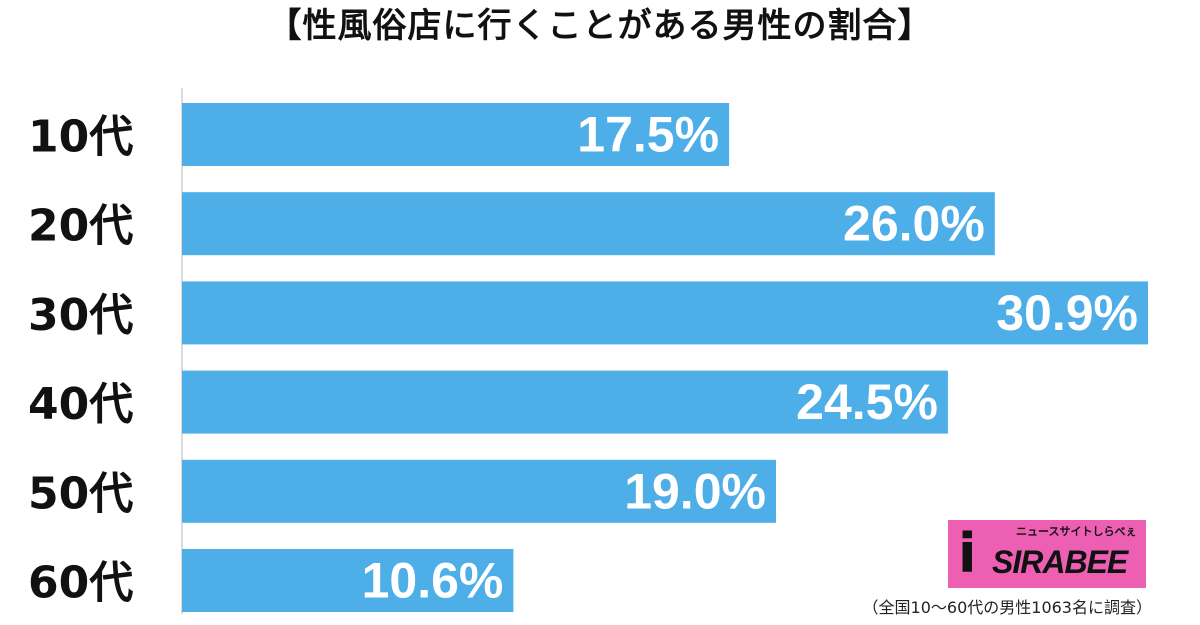  What do you see at coordinates (1060, 562) in the screenshot?
I see `logo-text: SIRABEE` at bounding box center [1060, 562].